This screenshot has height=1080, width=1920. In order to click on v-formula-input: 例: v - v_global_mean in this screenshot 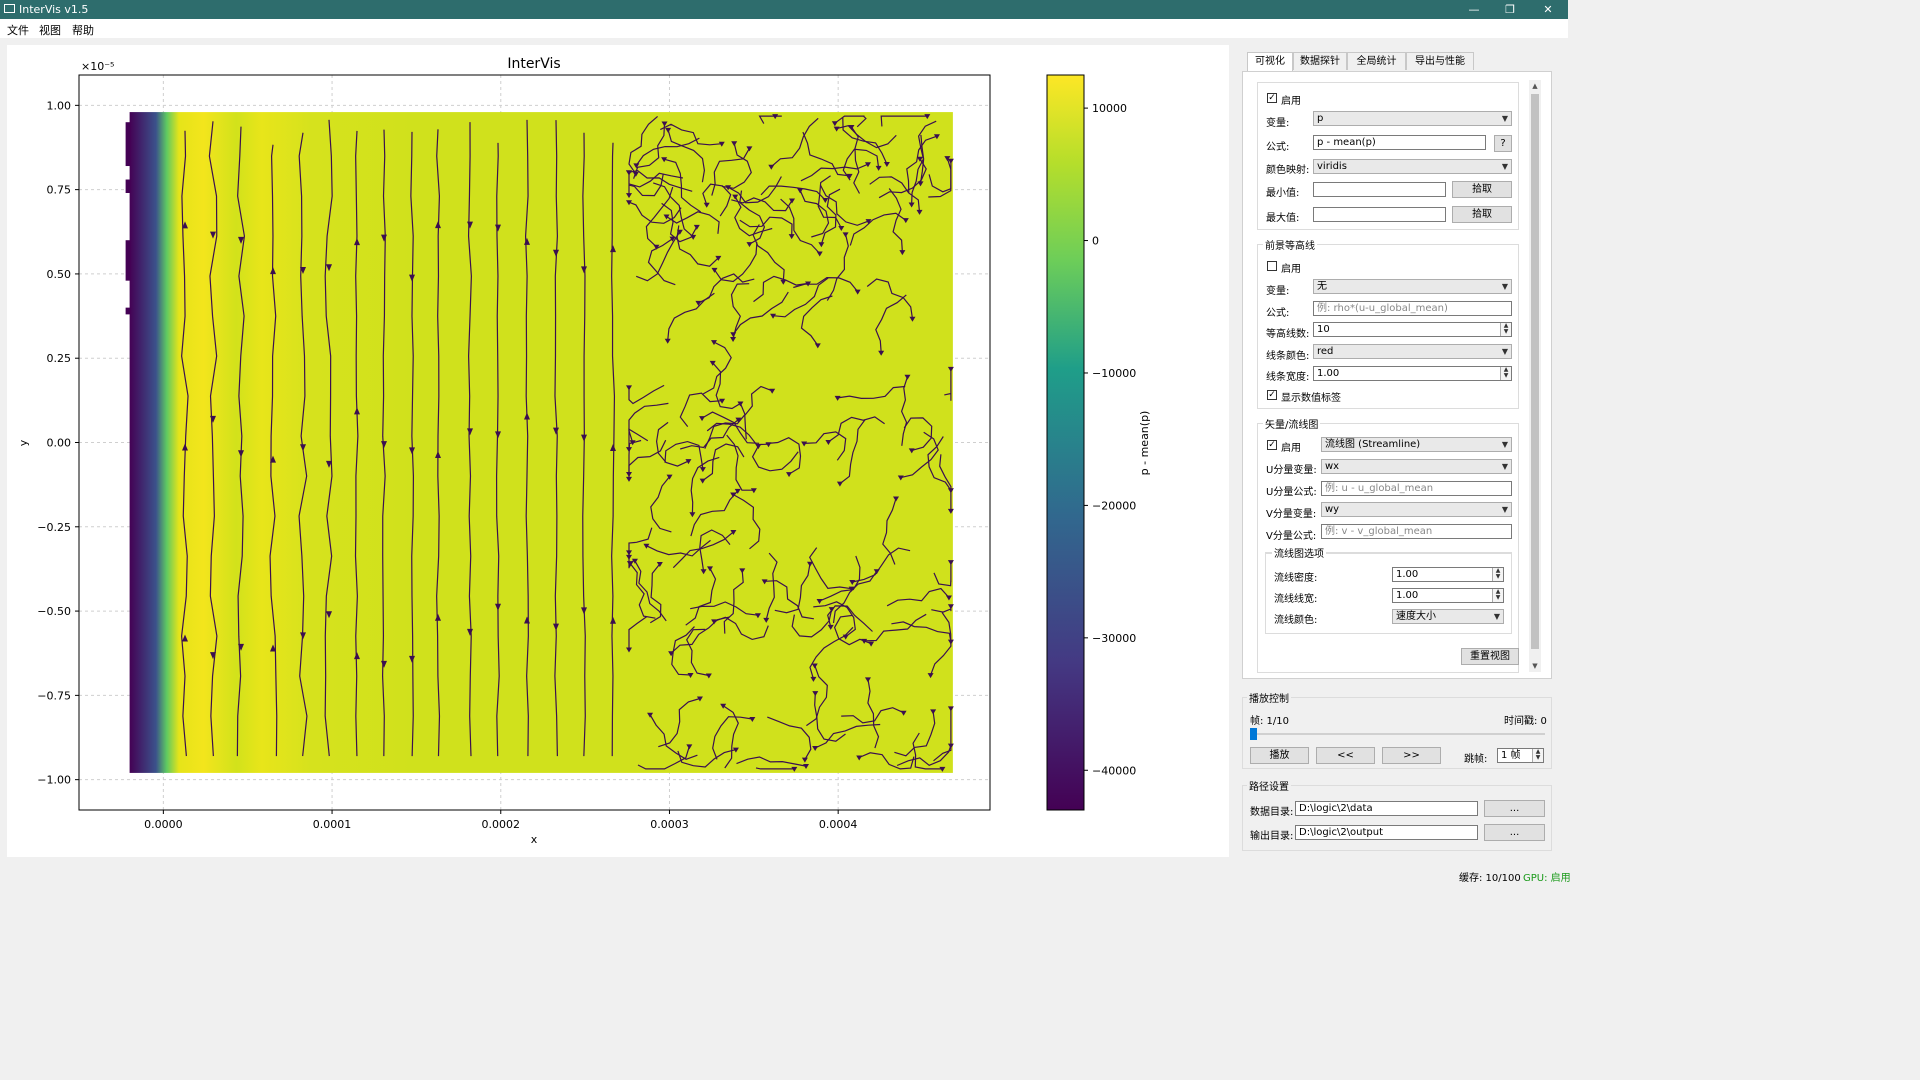, I will do `click(1416, 531)`.